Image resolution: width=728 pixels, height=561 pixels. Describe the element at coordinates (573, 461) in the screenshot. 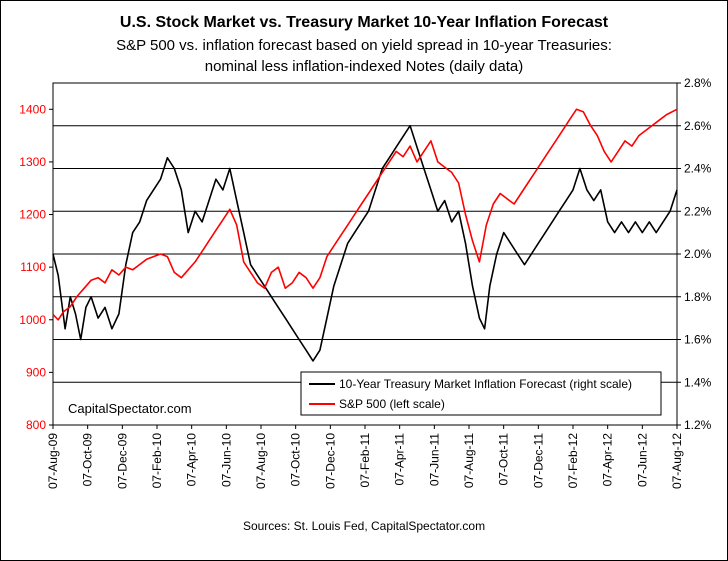

I see `x-tick-label-15: 07-Feb-12` at that location.